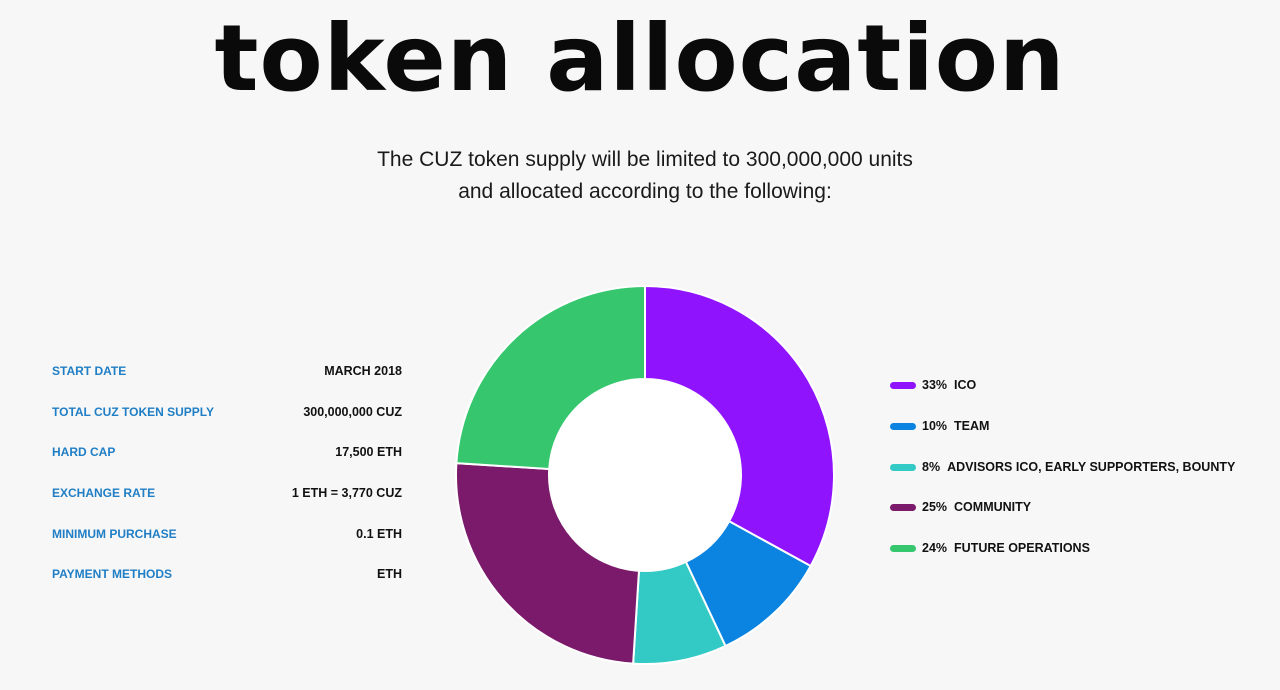  I want to click on donut-slice-ico, so click(739, 426).